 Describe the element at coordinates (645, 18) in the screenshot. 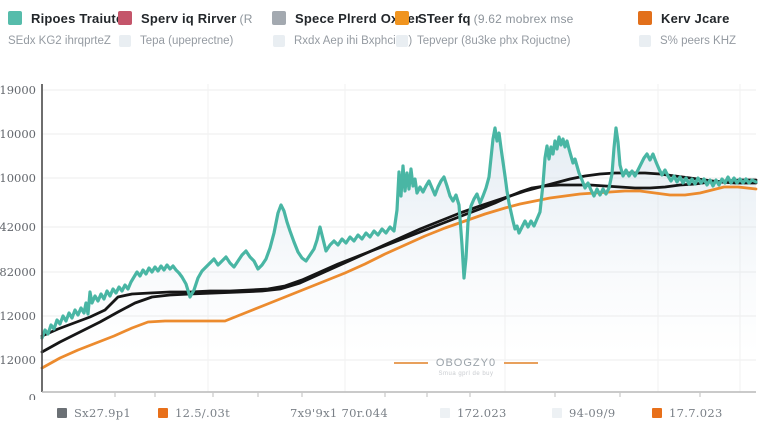

I see `series-swatch-orange` at that location.